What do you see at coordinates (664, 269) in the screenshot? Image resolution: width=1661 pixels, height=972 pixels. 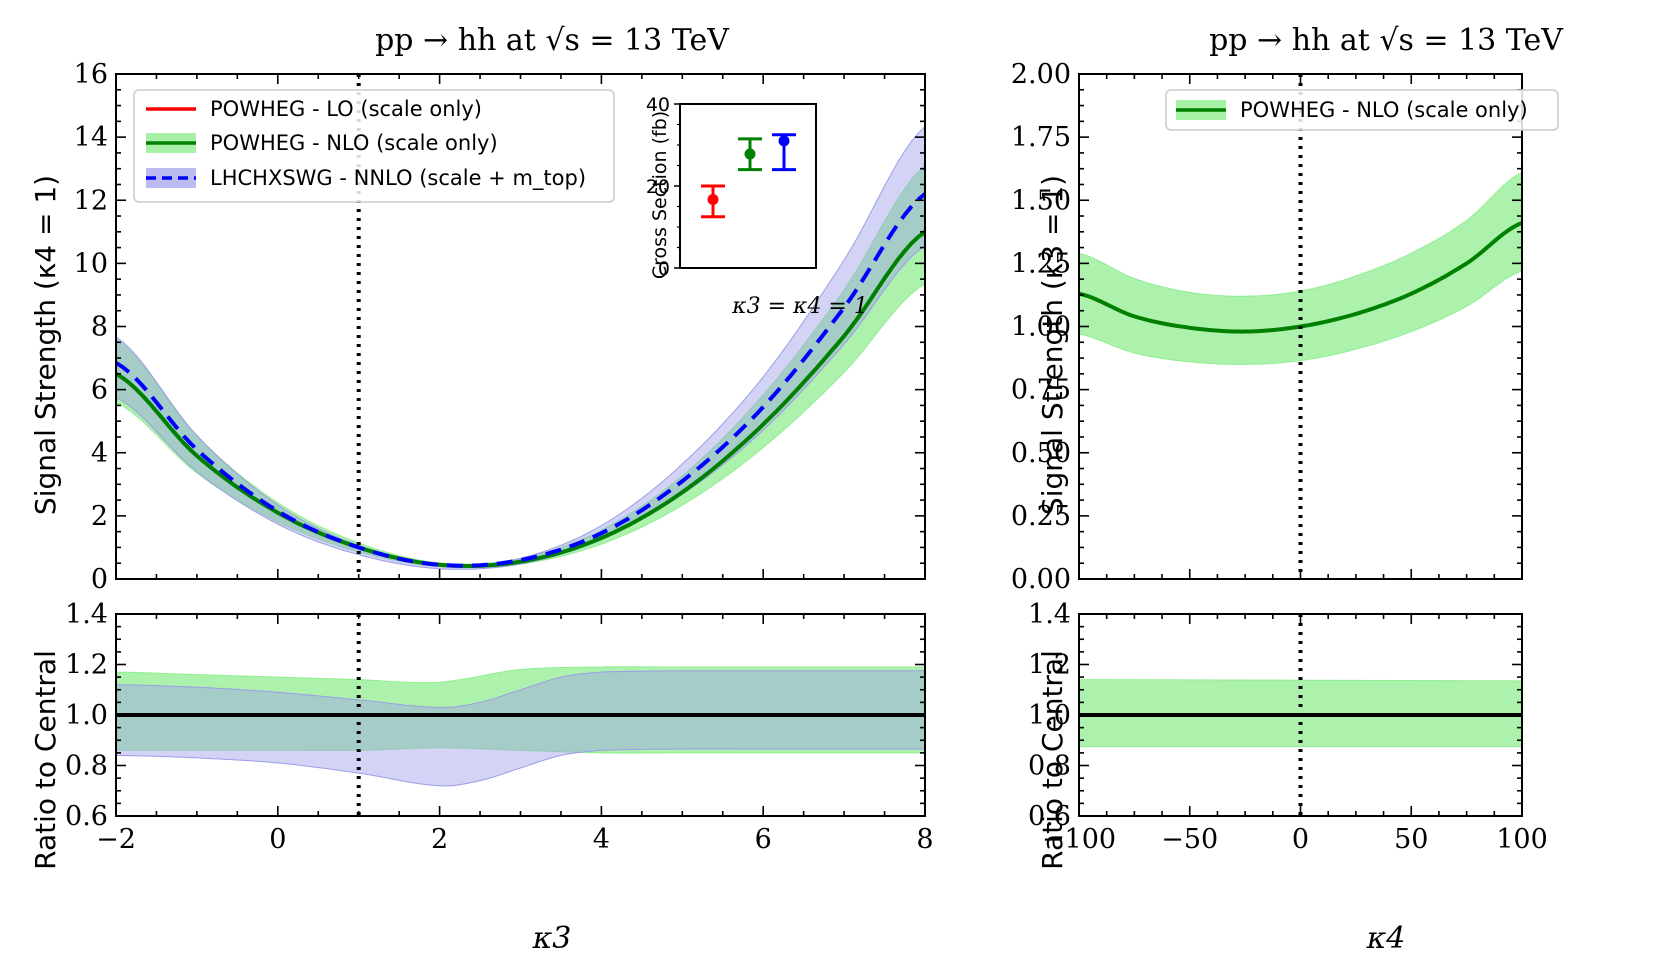 I see `inset-ytick-label: 0` at bounding box center [664, 269].